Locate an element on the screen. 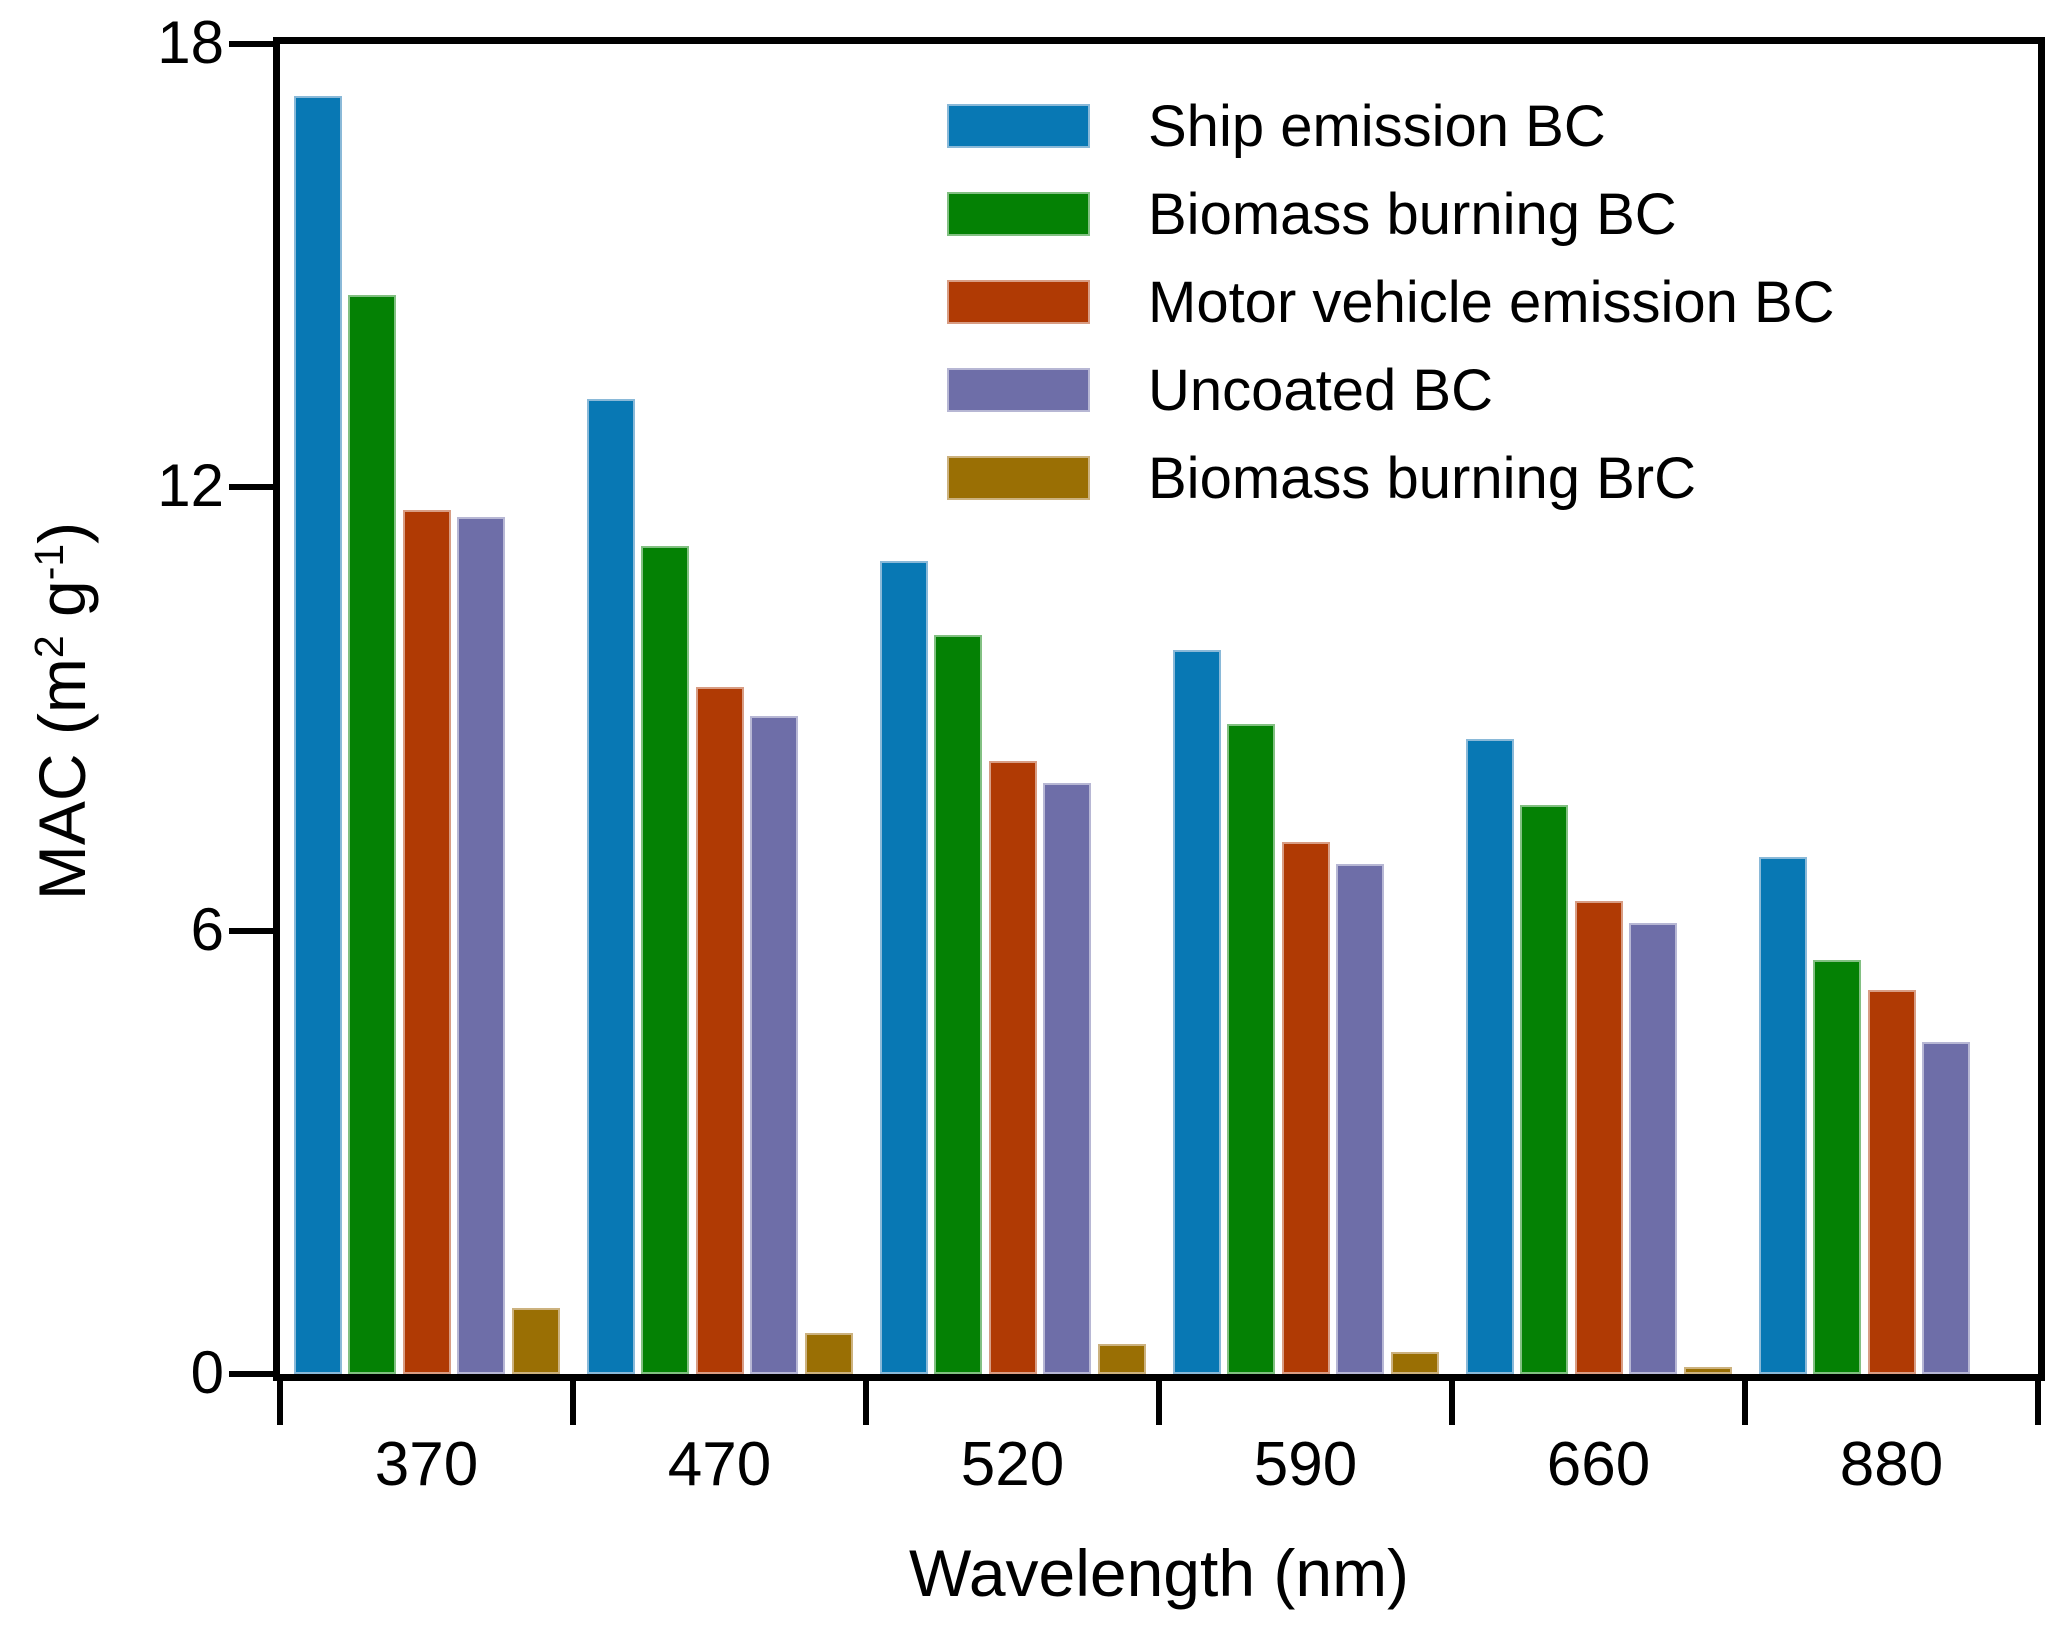 The height and width of the screenshot is (1637, 2067). legend-label-ship-emission-bc: Ship emission BC is located at coordinates (1377, 126).